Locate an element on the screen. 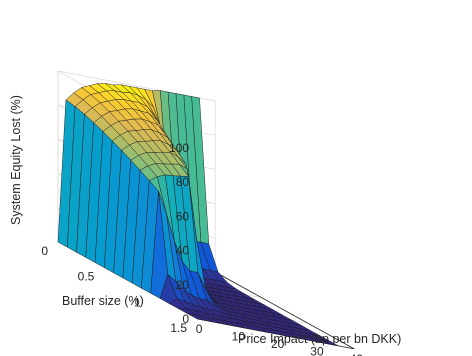 The height and width of the screenshot is (356, 472). z-tick-label: 20 is located at coordinates (183, 285).